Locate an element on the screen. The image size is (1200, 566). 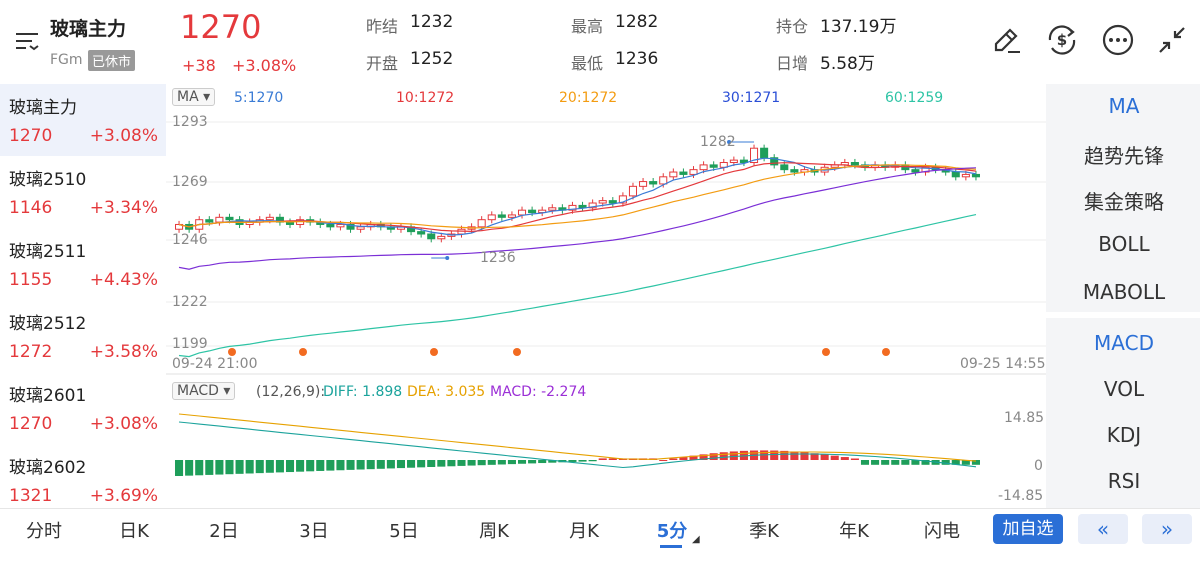
tab-month: 月K is located at coordinates (584, 531).